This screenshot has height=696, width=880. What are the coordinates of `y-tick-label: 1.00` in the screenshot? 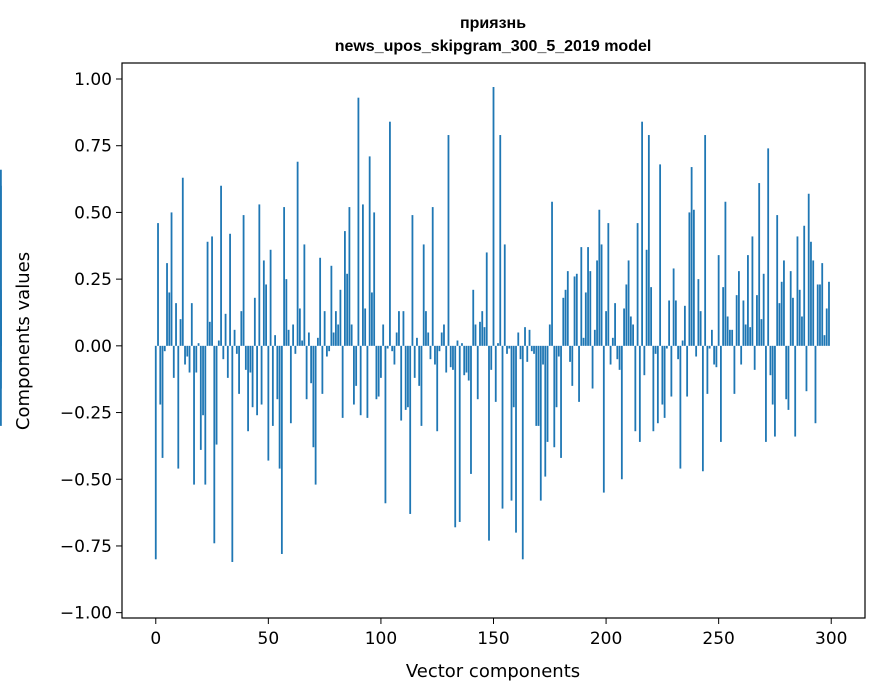 It's located at (93, 80).